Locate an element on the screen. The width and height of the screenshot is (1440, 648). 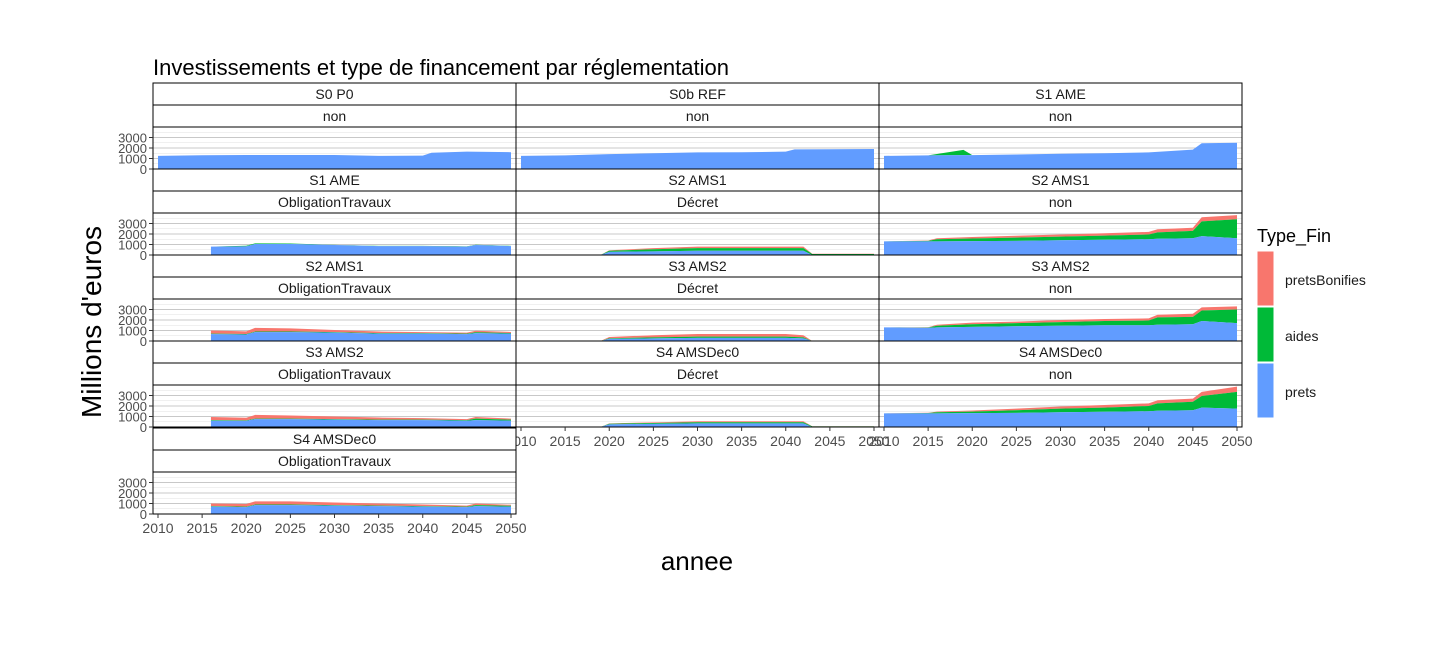
facet-panel: S3 AMS2 Décret is located at coordinates (697, 298).